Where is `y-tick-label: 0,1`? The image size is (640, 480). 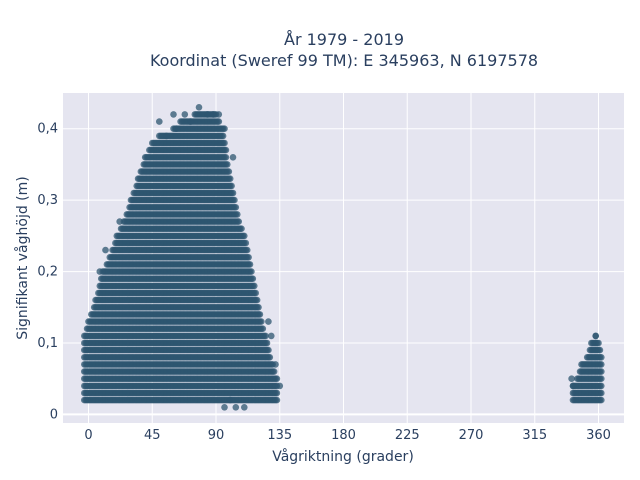 y-tick-label: 0,1 is located at coordinates (47, 343).